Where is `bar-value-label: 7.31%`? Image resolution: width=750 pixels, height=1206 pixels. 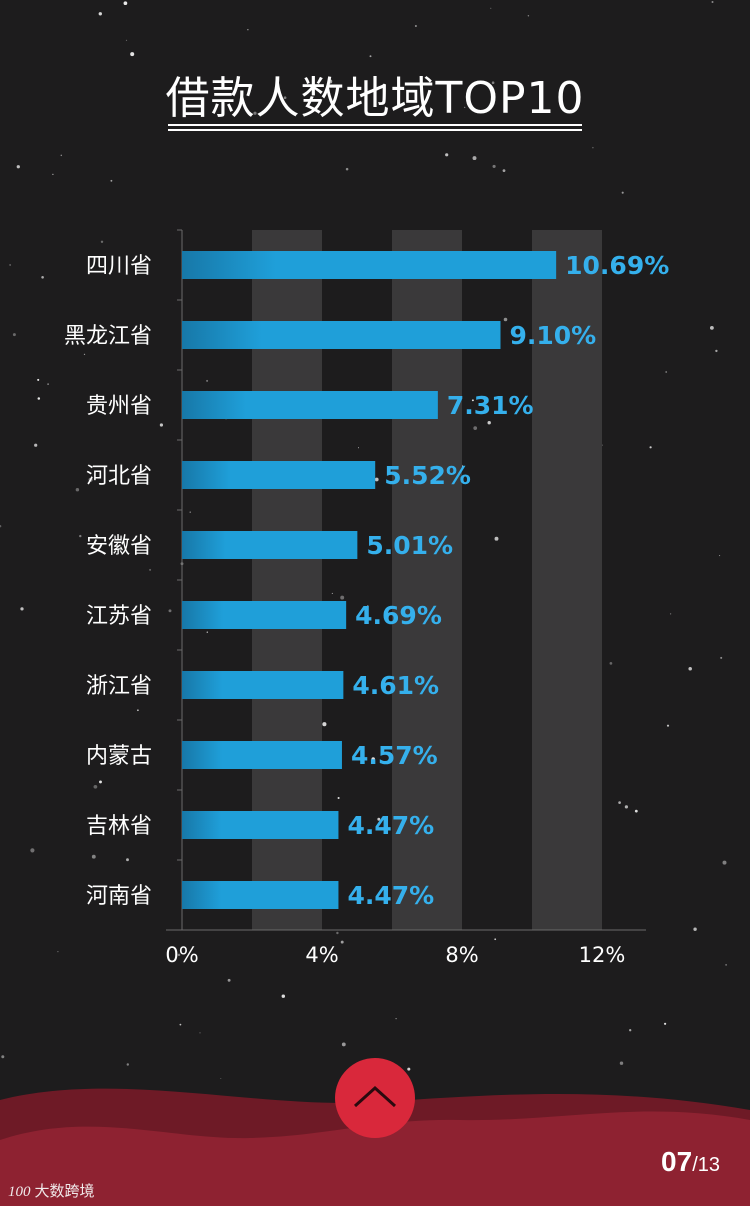 bar-value-label: 7.31% is located at coordinates (490, 405).